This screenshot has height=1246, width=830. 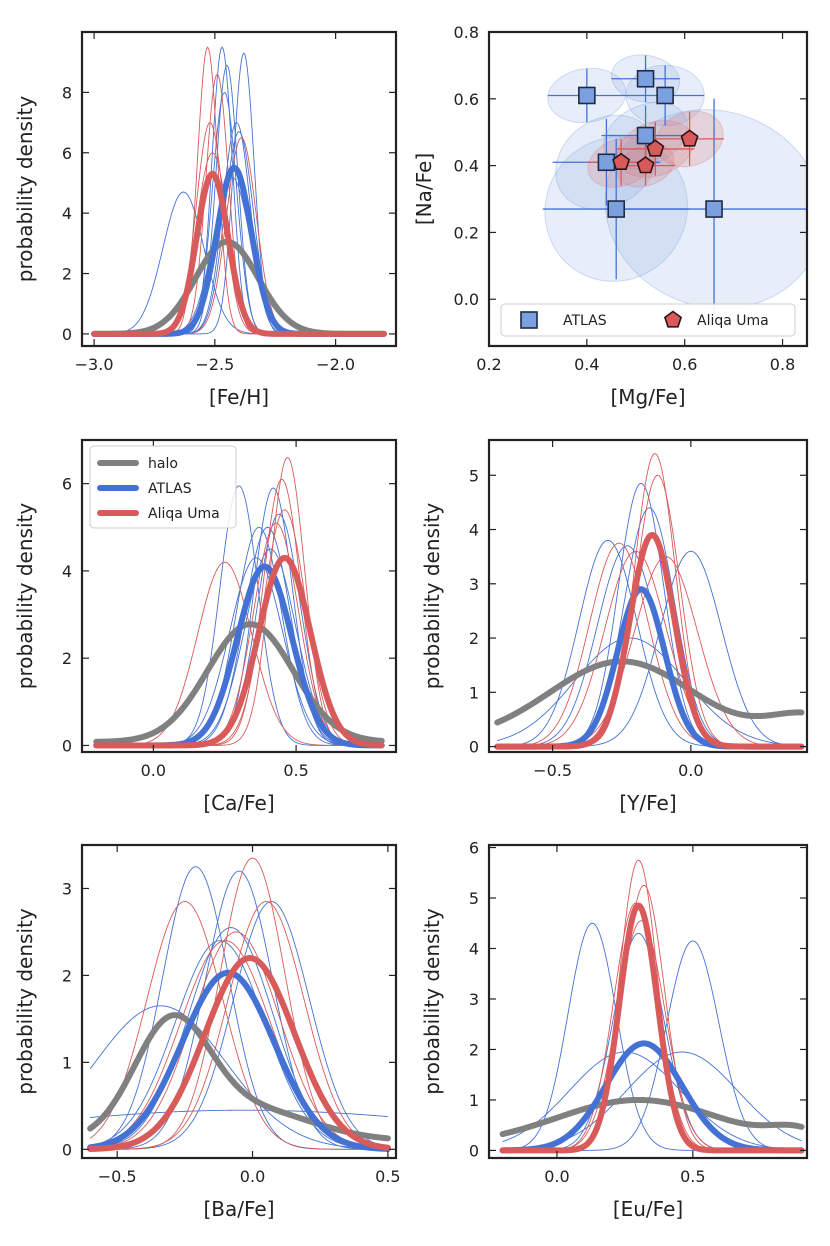 I want to click on legend-marker-aliqa, so click(x=673, y=319).